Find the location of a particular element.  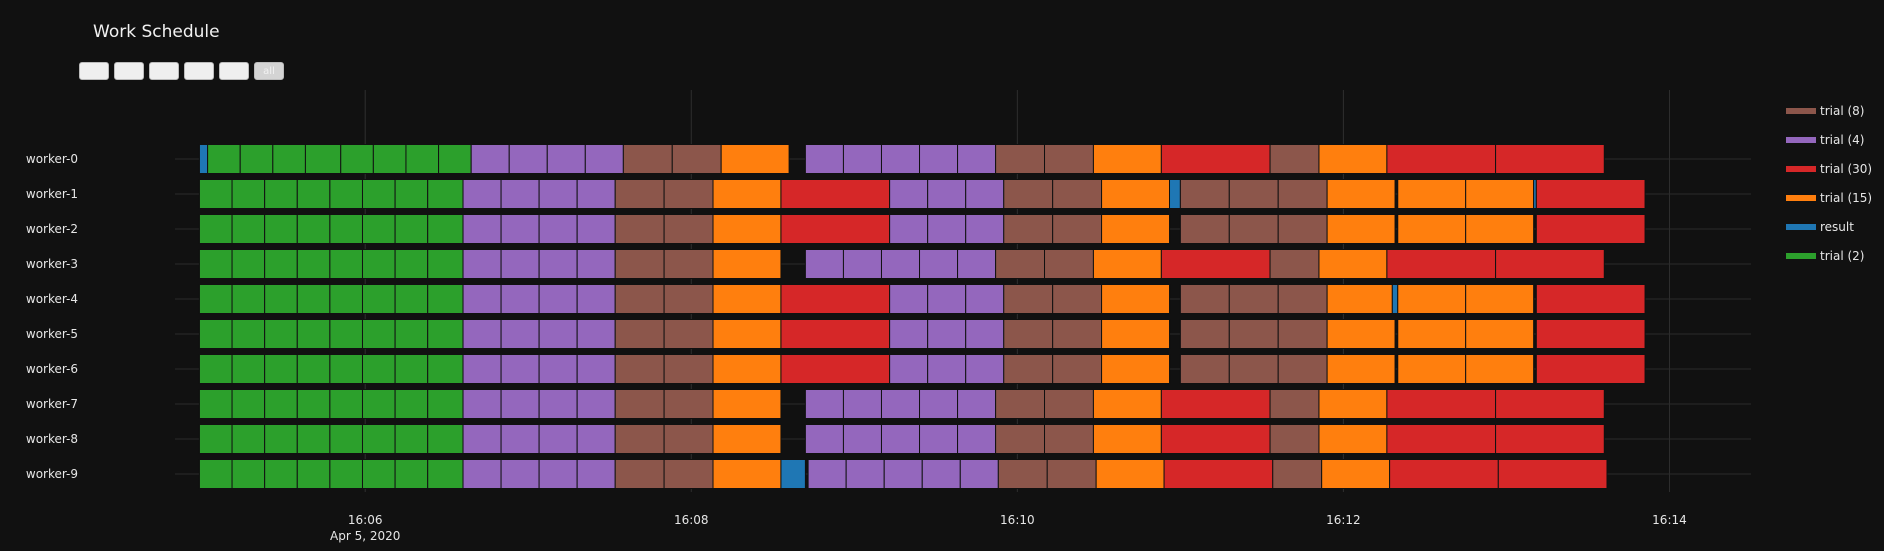

legend-item: result is located at coordinates (1829, 226).